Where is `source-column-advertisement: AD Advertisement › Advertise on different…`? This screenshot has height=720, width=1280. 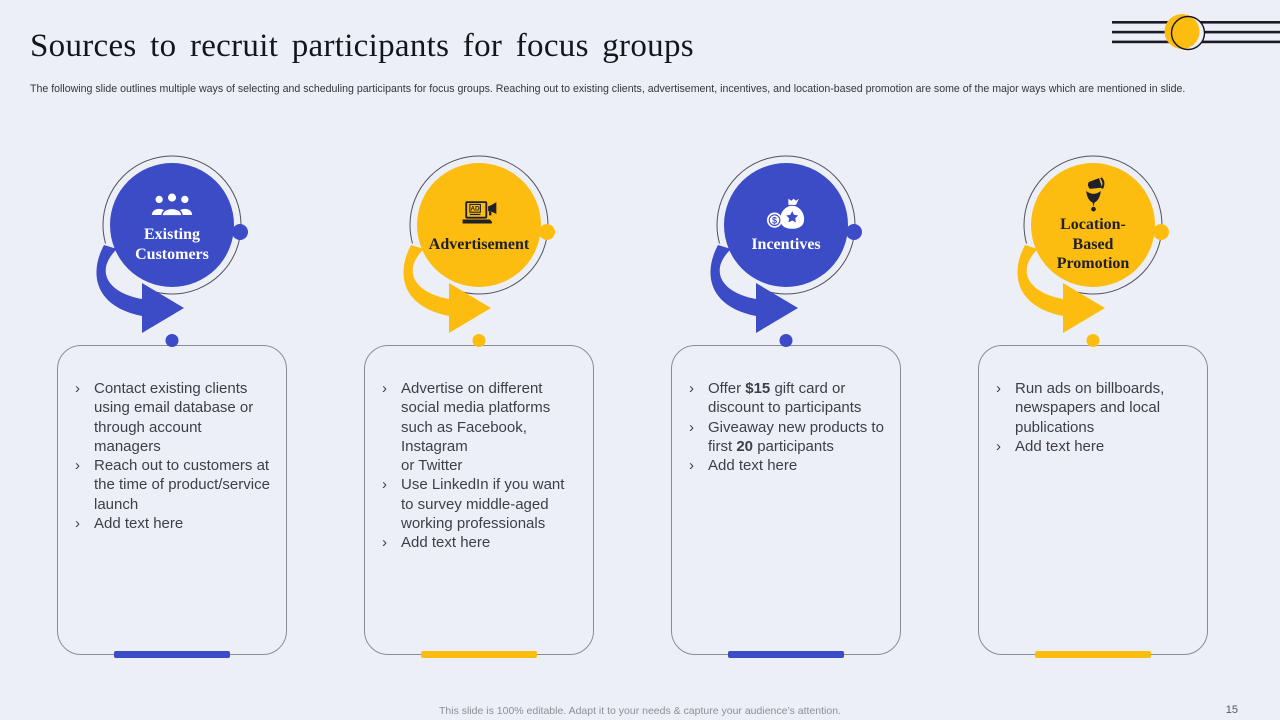
source-column-advertisement: AD Advertisement › Advertise on different… is located at coordinates (479, 404).